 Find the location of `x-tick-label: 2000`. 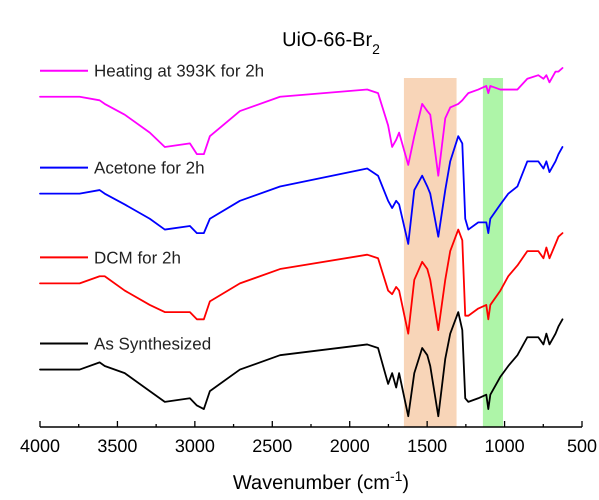

x-tick-label: 2000 is located at coordinates (350, 446).